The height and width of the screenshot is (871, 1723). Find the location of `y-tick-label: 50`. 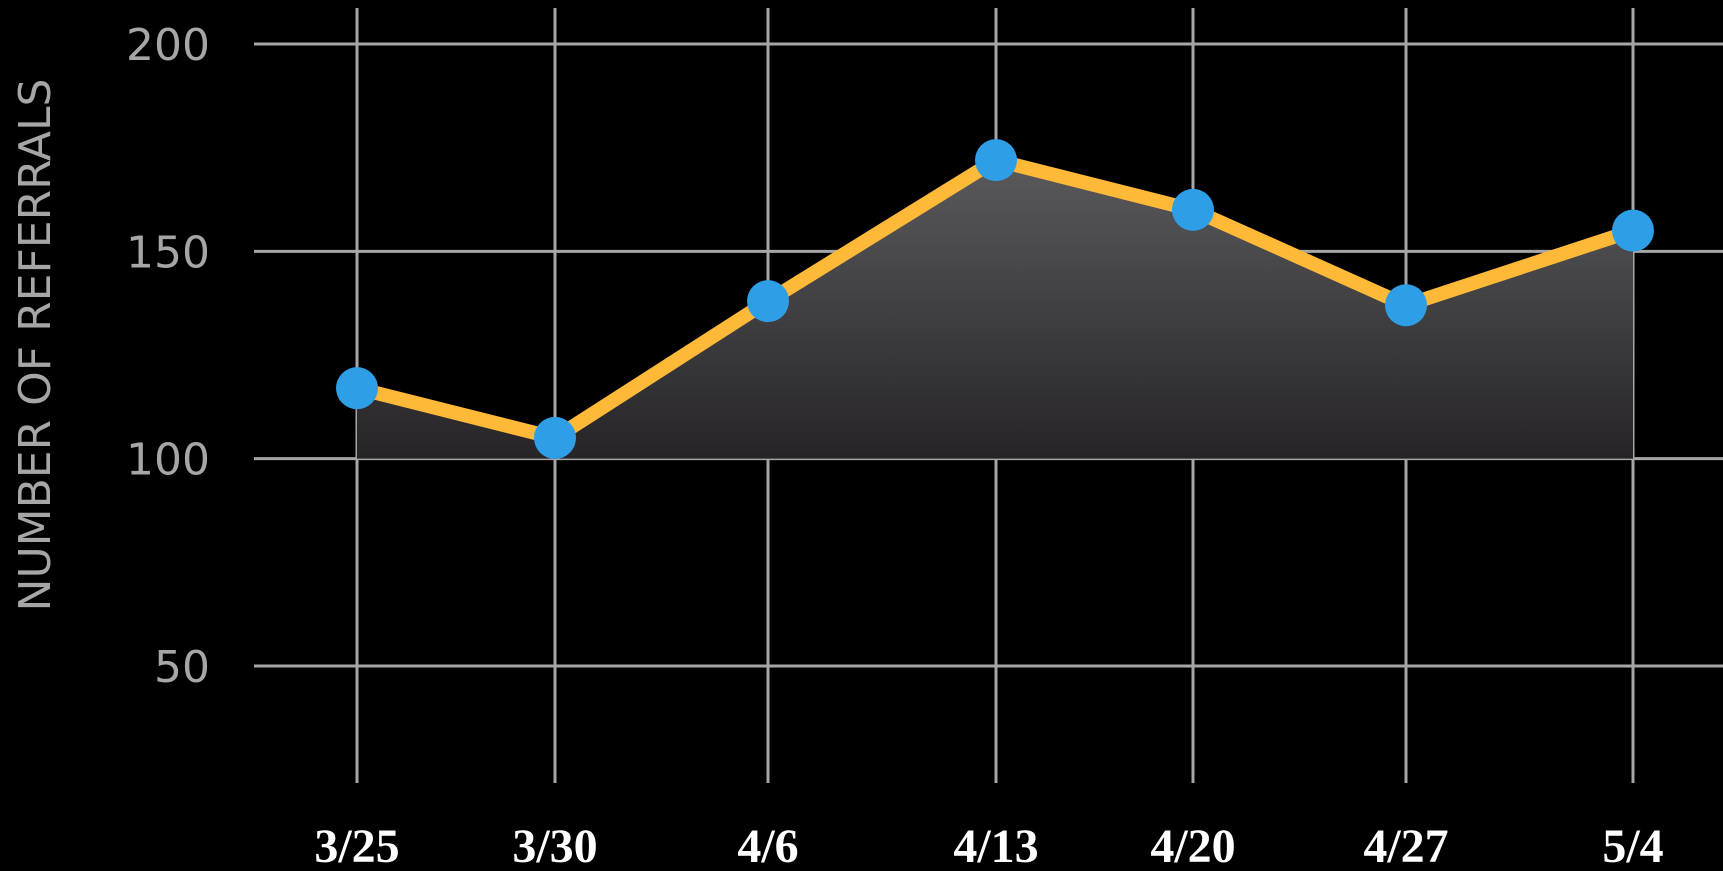

y-tick-label: 50 is located at coordinates (182, 667).